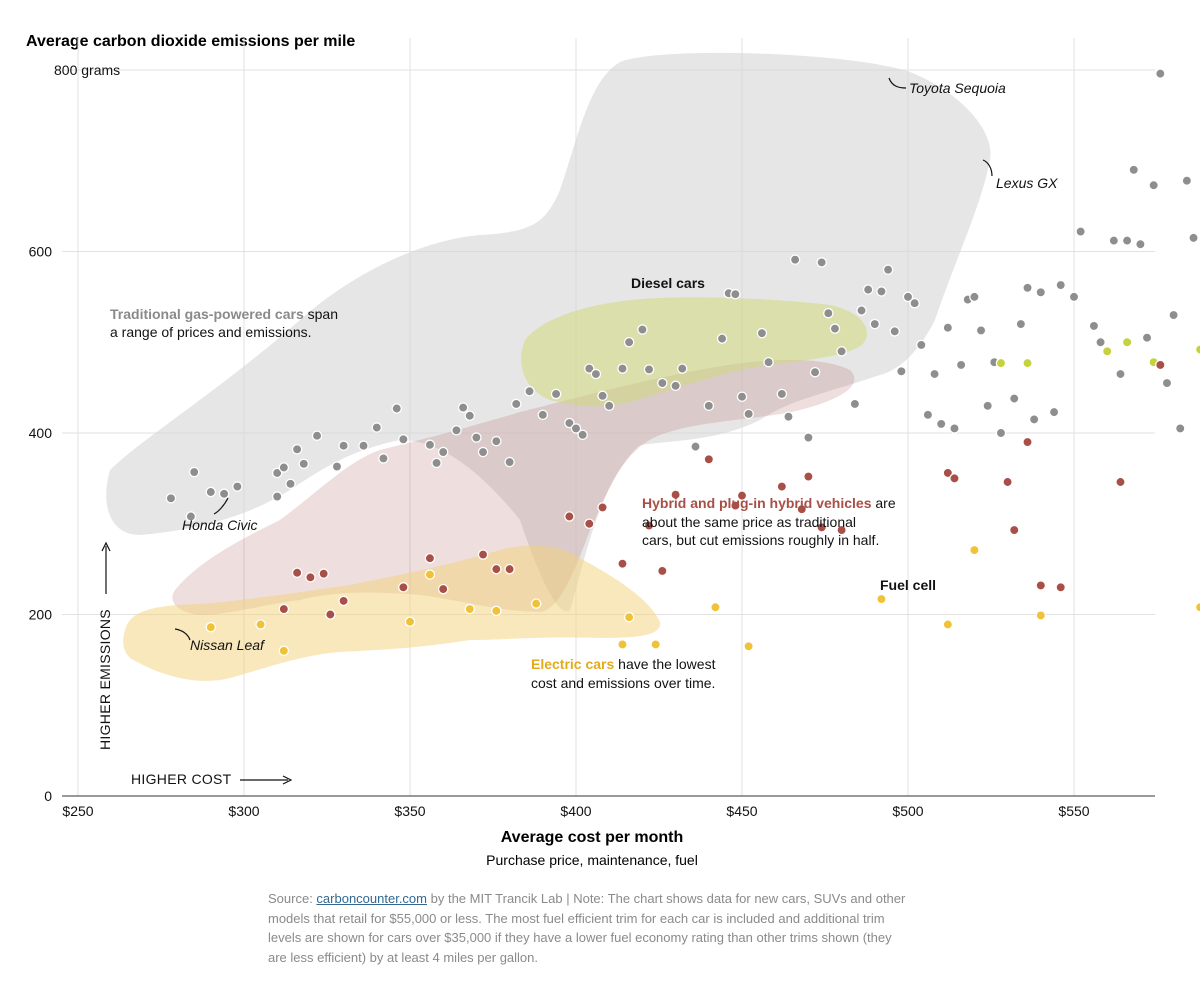  What do you see at coordinates (41, 252) in the screenshot?
I see `y-tick-label: 600` at bounding box center [41, 252].